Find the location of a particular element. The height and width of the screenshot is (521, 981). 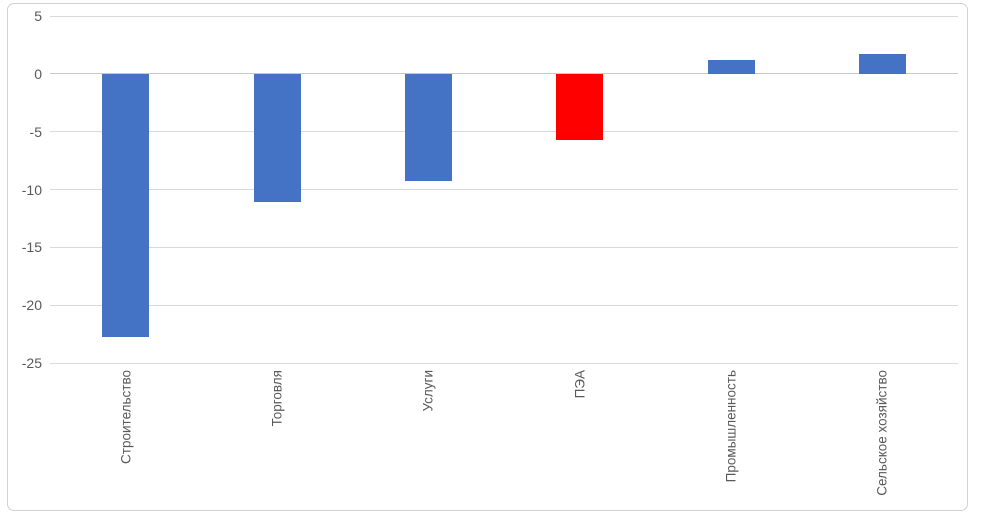

x-category-label: Торговля is located at coordinates (277, 398).